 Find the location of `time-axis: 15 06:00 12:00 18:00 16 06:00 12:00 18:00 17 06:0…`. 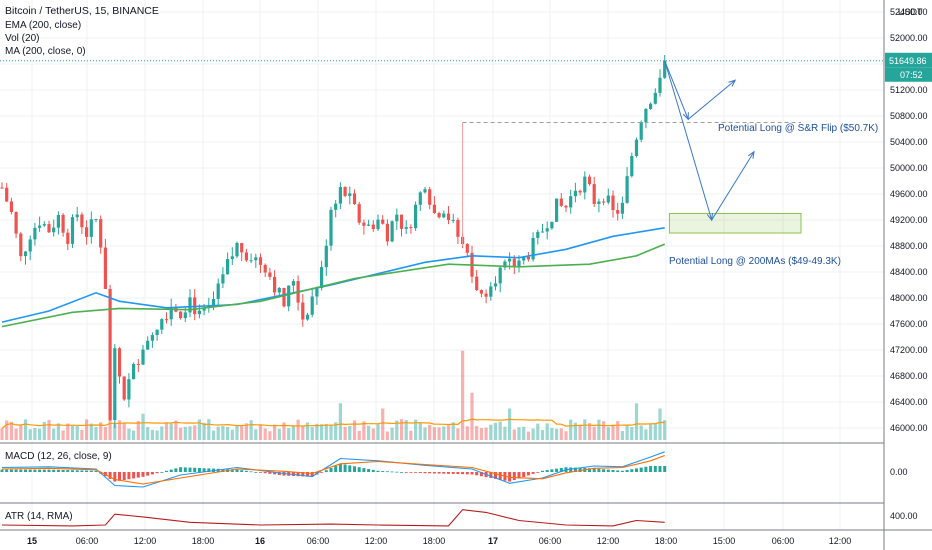

time-axis: 15 06:00 12:00 18:00 16 06:00 12:00 18:00 17 06:0… is located at coordinates (439, 541).